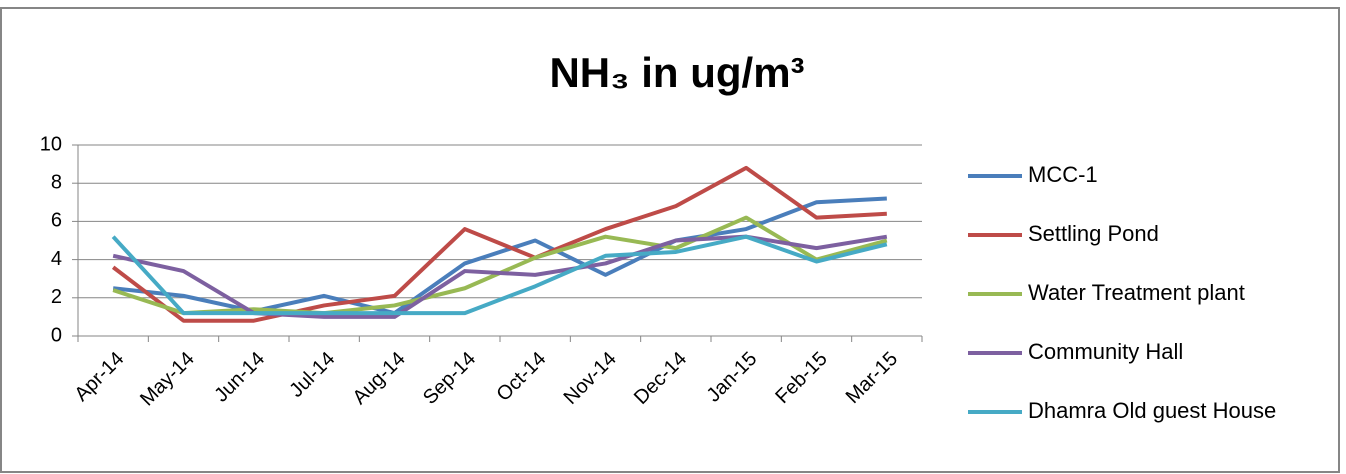 The width and height of the screenshot is (1346, 474). Describe the element at coordinates (56, 335) in the screenshot. I see `y-tick-label: 0` at that location.